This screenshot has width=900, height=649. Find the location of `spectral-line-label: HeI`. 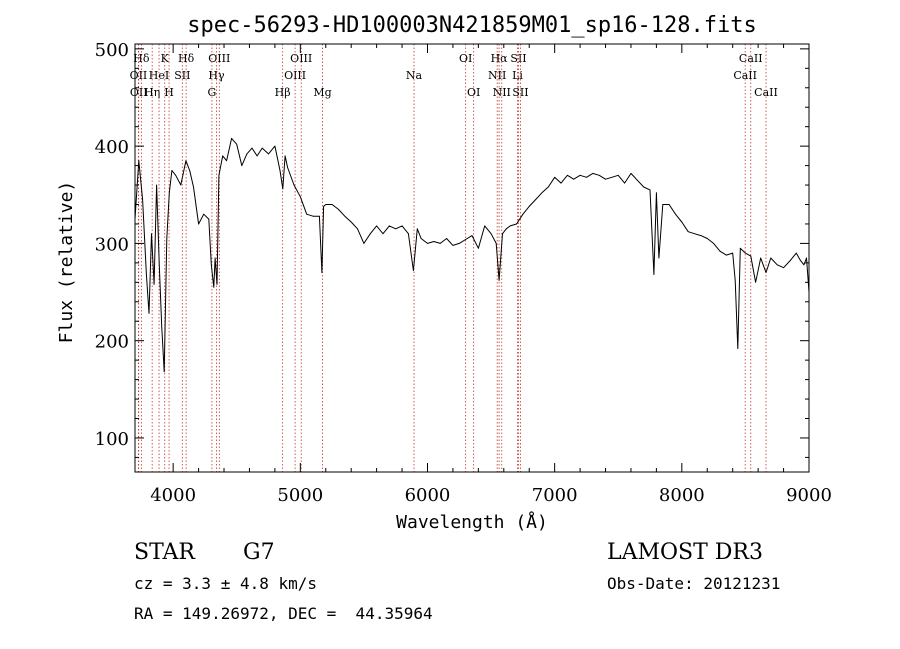

spectral-line-label: HeI is located at coordinates (159, 75).